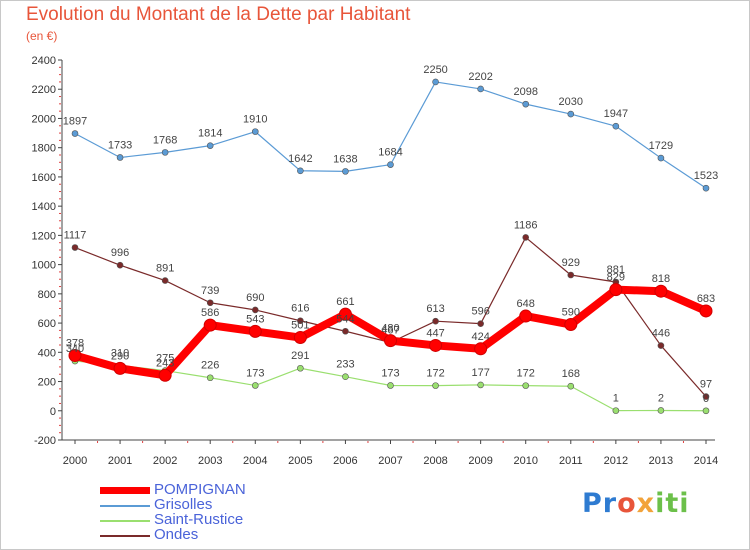  I want to click on x-tick-label: 2006, so click(345, 461).